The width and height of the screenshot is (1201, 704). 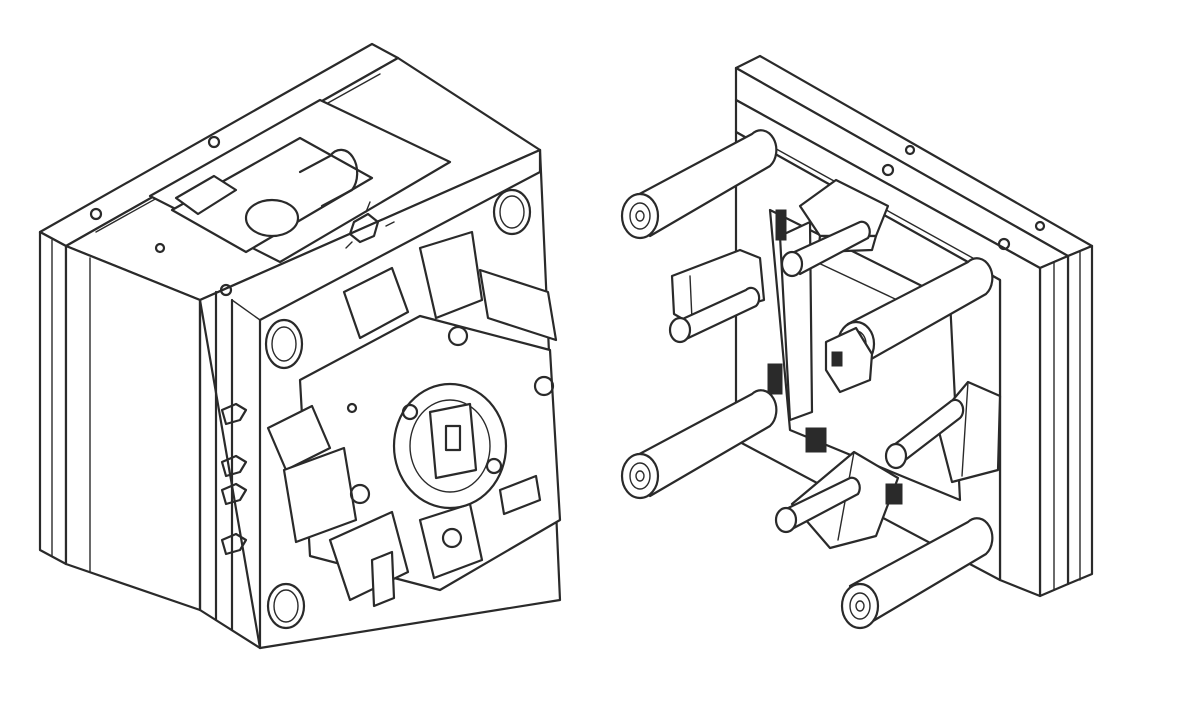 I want to click on left-insert-assembly, so click(x=414, y=404).